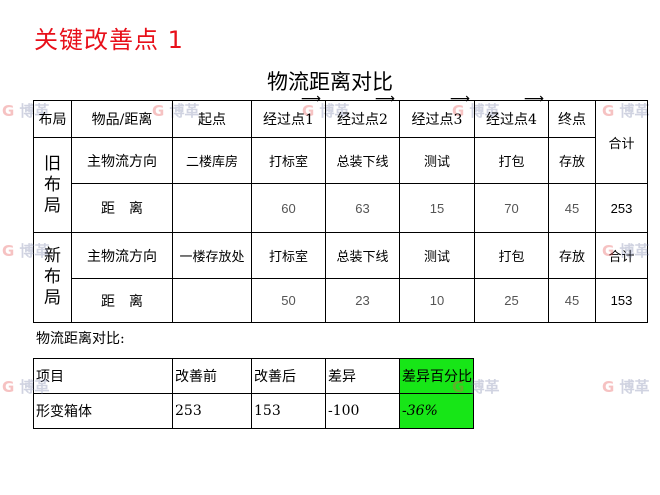 The height and width of the screenshot is (495, 660). I want to click on page-title: 关键改善点 1, so click(109, 40).